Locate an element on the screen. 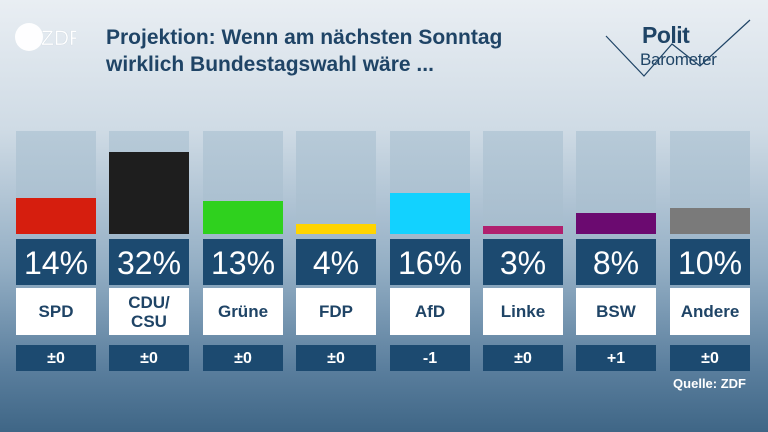 The image size is (768, 432). bar-column: 8% BSW +1 is located at coordinates (616, 251).